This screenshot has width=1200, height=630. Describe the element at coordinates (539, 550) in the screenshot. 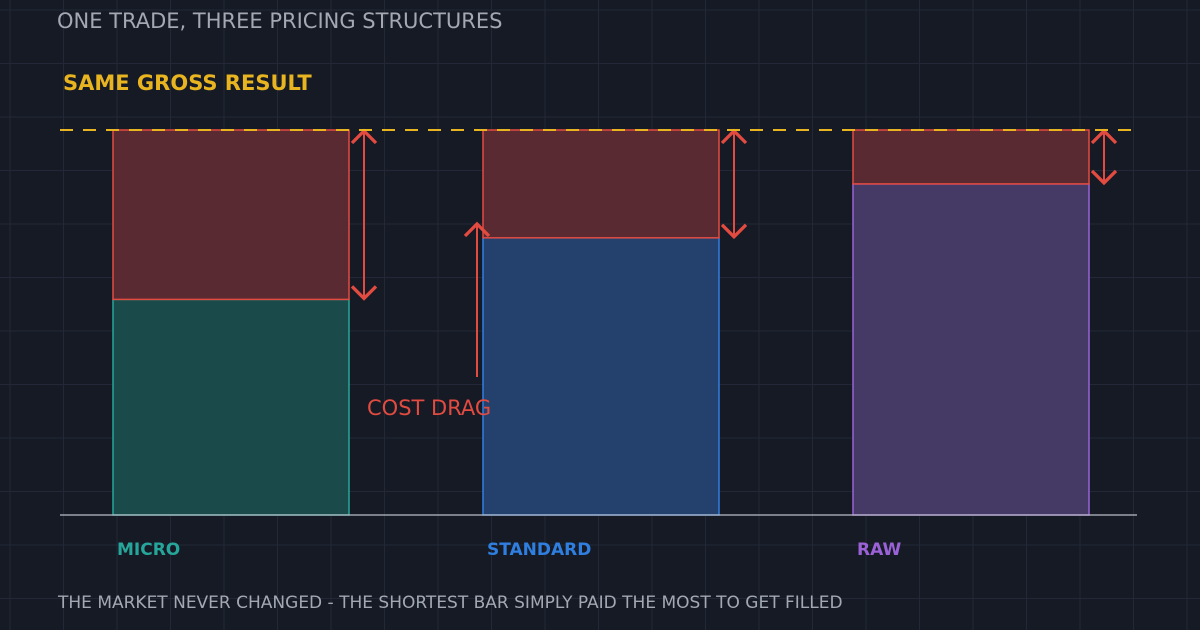

I see `category-label-standard: STANDARD` at that location.